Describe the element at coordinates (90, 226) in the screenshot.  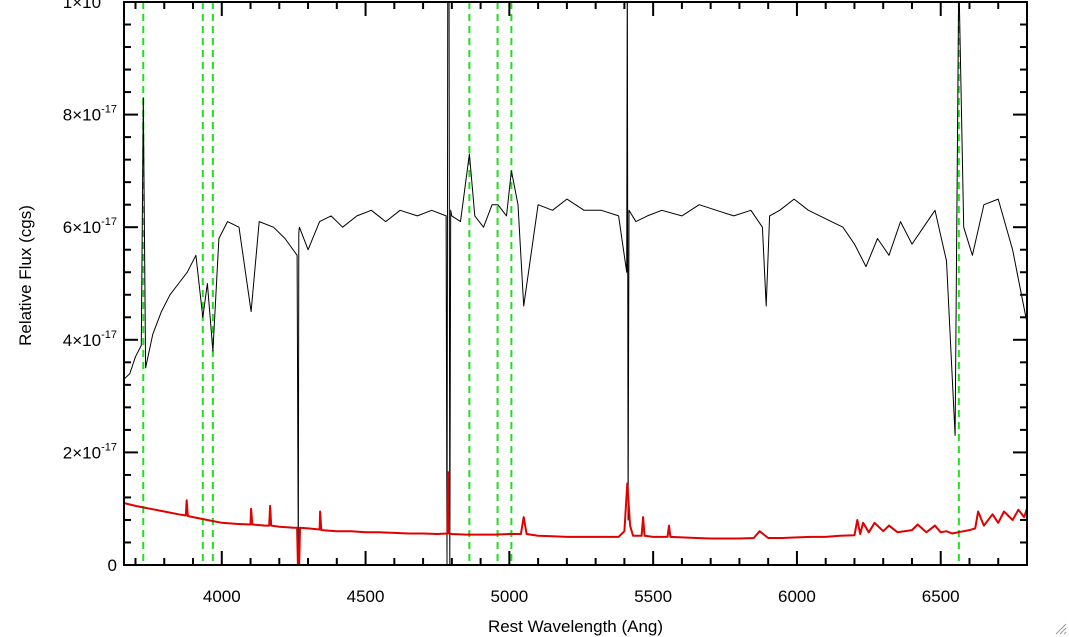
I see `y-tick-label: 6×10⁻¹⁷` at that location.